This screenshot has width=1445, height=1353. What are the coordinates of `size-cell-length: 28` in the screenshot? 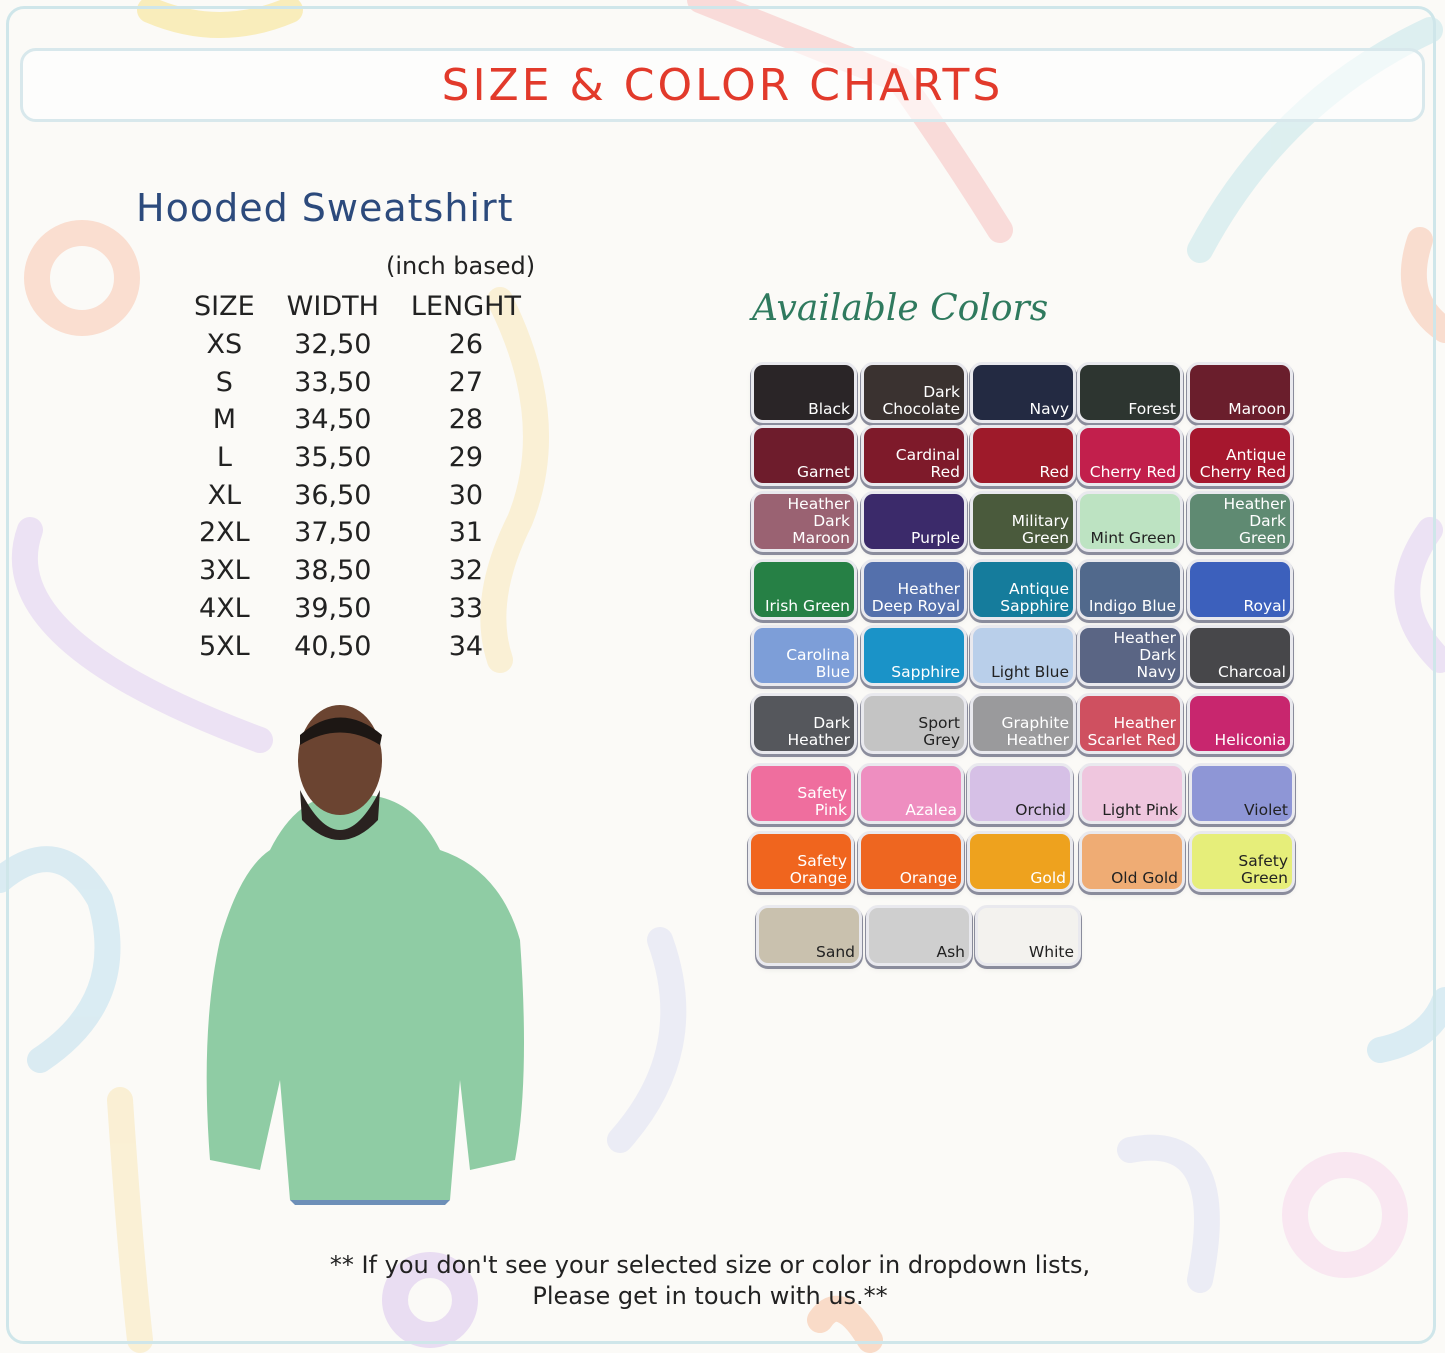 It's located at (466, 420).